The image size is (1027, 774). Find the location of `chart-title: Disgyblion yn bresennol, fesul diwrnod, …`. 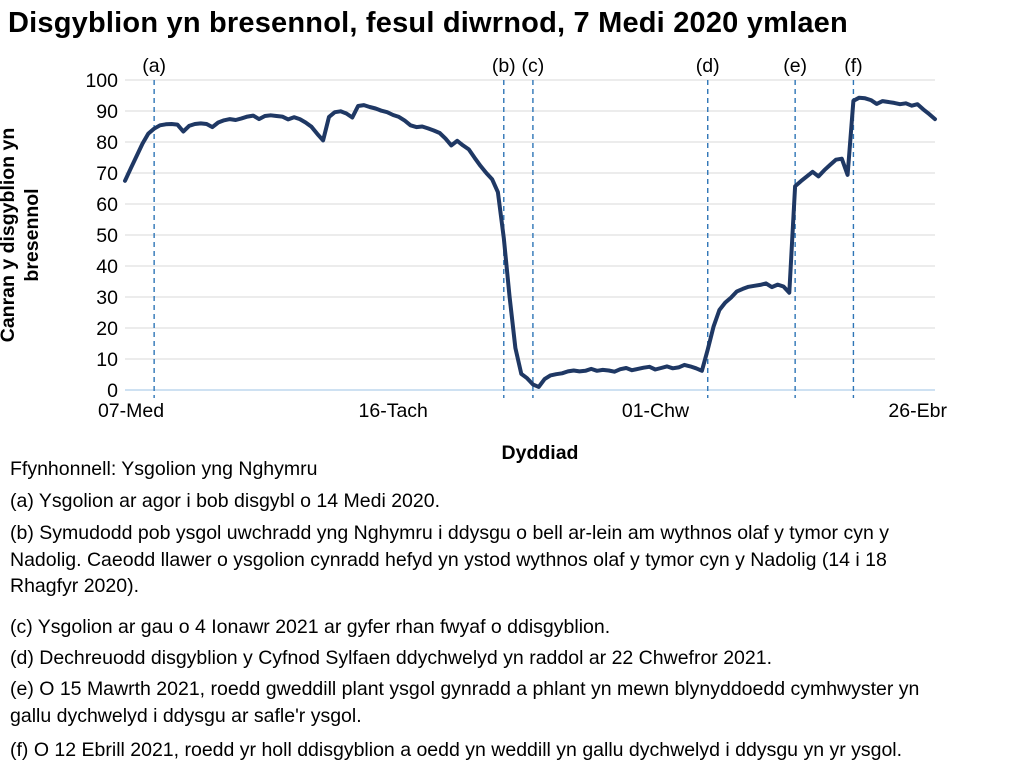

chart-title: Disgyblion yn bresennol, fesul diwrnod, … is located at coordinates (428, 23).